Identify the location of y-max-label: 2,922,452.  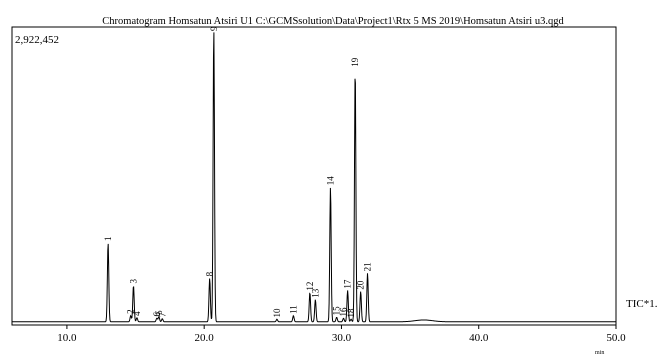
(37, 40).